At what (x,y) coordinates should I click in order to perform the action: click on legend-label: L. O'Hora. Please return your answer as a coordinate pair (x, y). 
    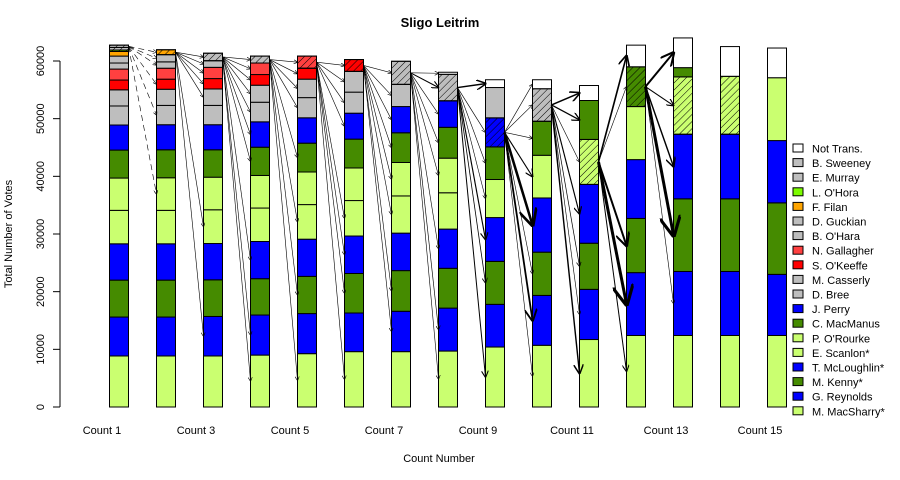
    Looking at the image, I should click on (836, 193).